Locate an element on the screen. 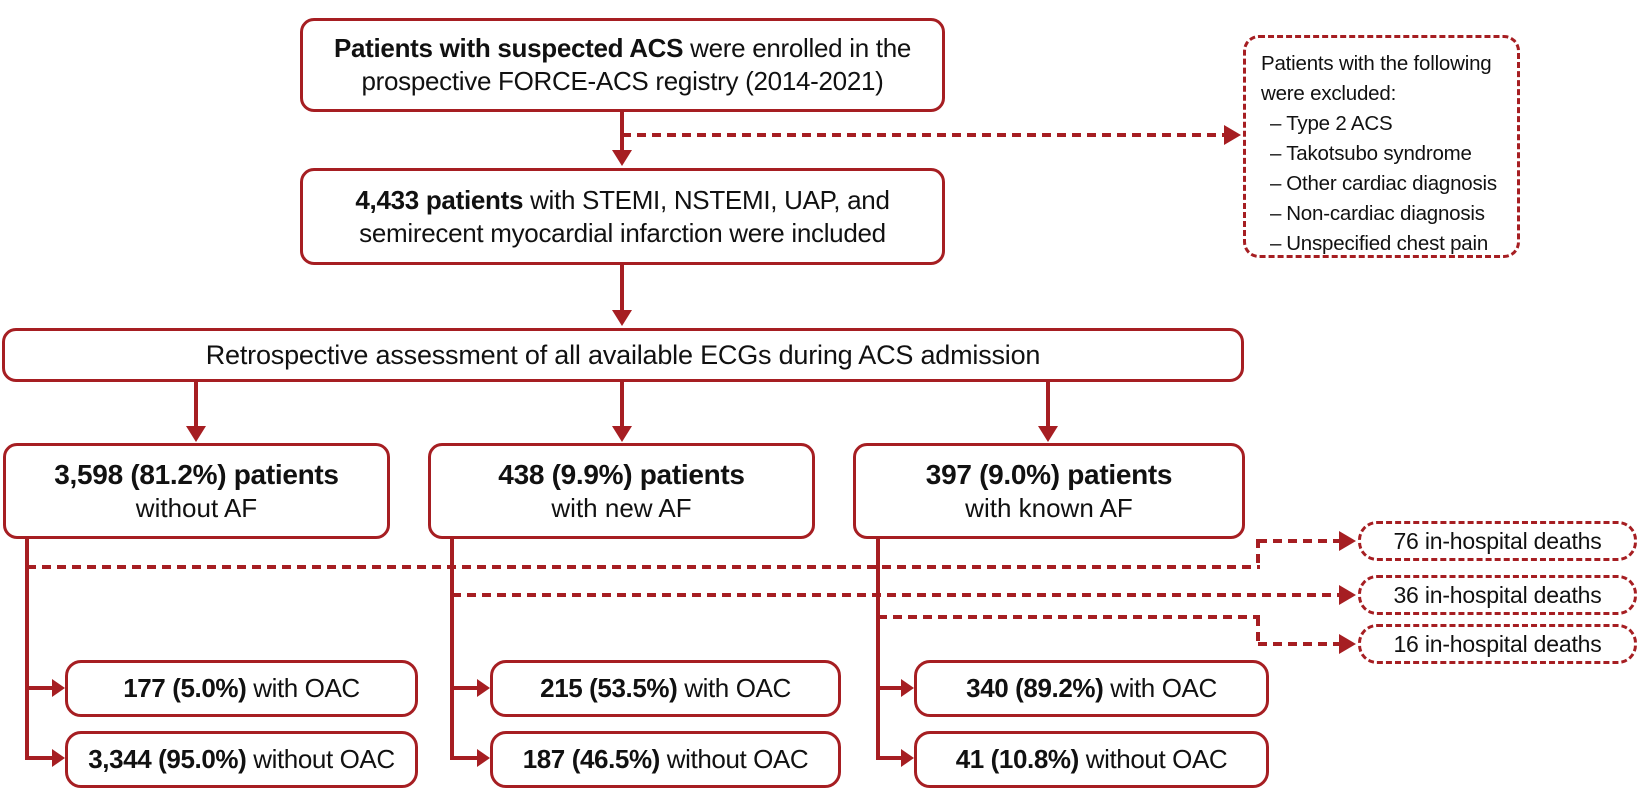 The height and width of the screenshot is (804, 1643). exclusion-item: – Takotsubo syndrome is located at coordinates (1385, 154).